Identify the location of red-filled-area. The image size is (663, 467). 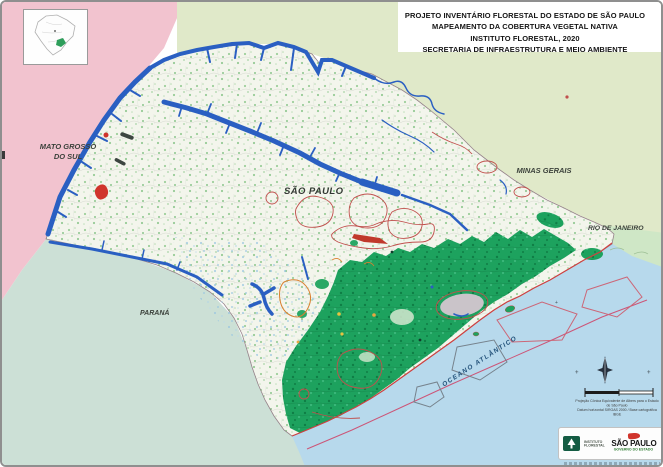
(370, 239).